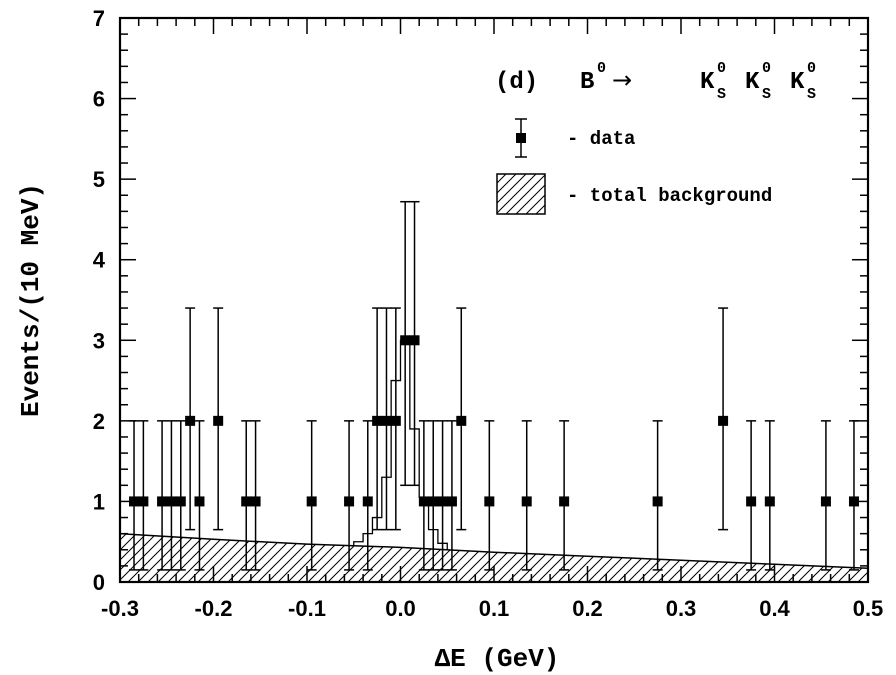 The width and height of the screenshot is (896, 675). Describe the element at coordinates (601, 68) in the screenshot. I see `parent-superscript: 0` at that location.